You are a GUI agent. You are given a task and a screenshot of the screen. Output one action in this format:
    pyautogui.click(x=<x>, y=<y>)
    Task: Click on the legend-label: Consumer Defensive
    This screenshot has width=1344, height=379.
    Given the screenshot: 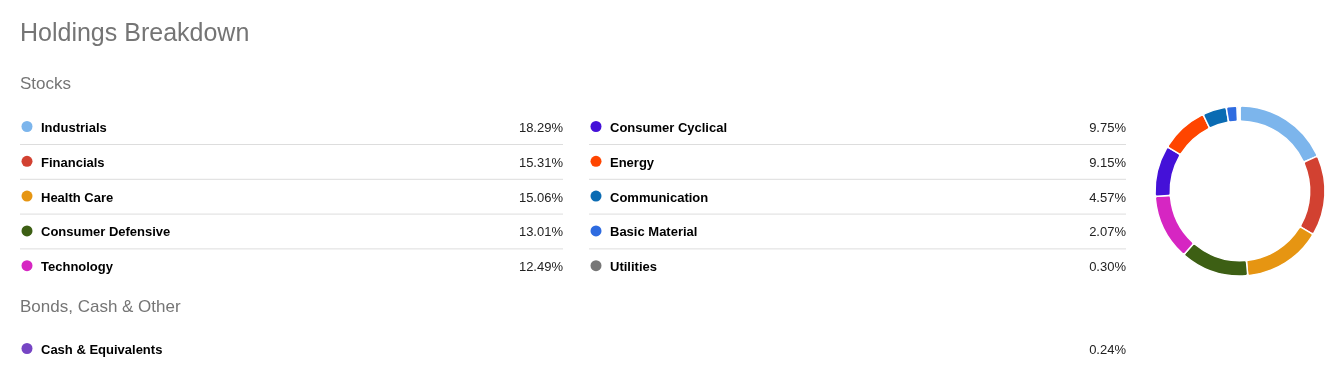 What is the action you would take?
    pyautogui.click(x=106, y=232)
    